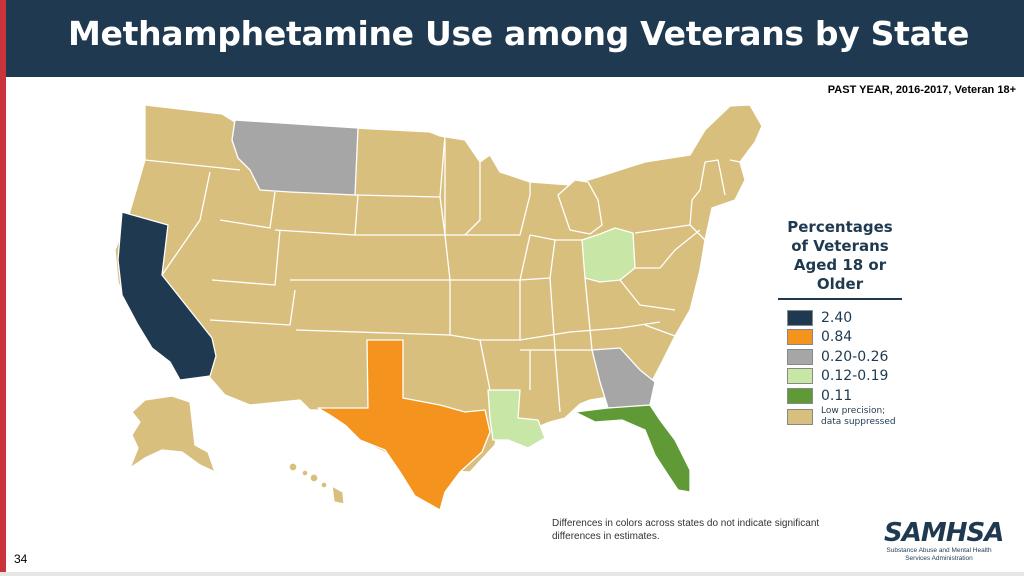 This screenshot has height=576, width=1024. Describe the element at coordinates (837, 317) in the screenshot. I see `legend-label: 2.40` at that location.